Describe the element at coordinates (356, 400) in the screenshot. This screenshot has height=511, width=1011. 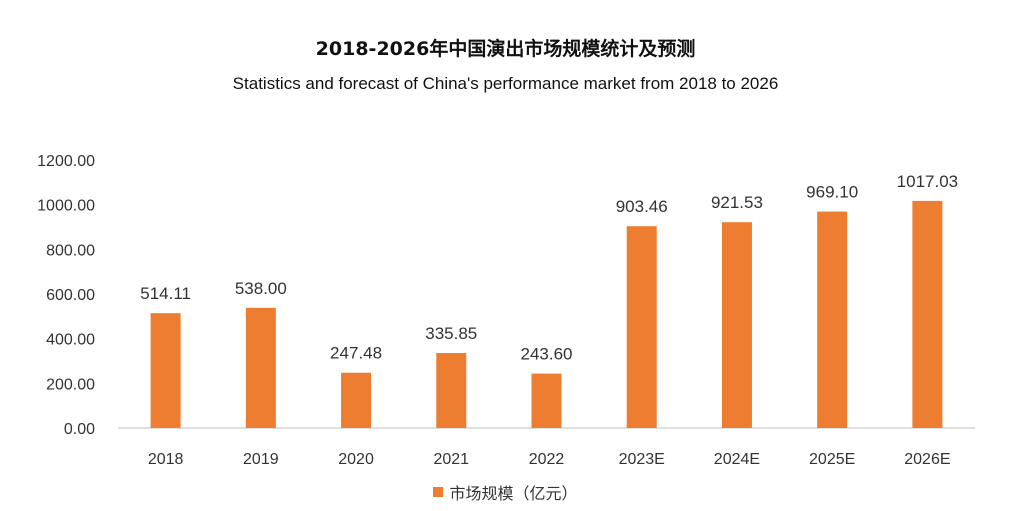
I see `bar-2020` at that location.